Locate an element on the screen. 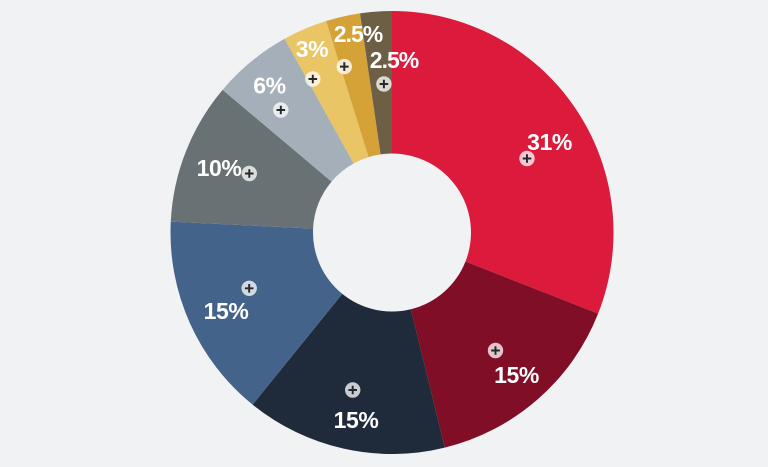 Image resolution: width=768 pixels, height=467 pixels. svg-text: 3% is located at coordinates (312, 49).